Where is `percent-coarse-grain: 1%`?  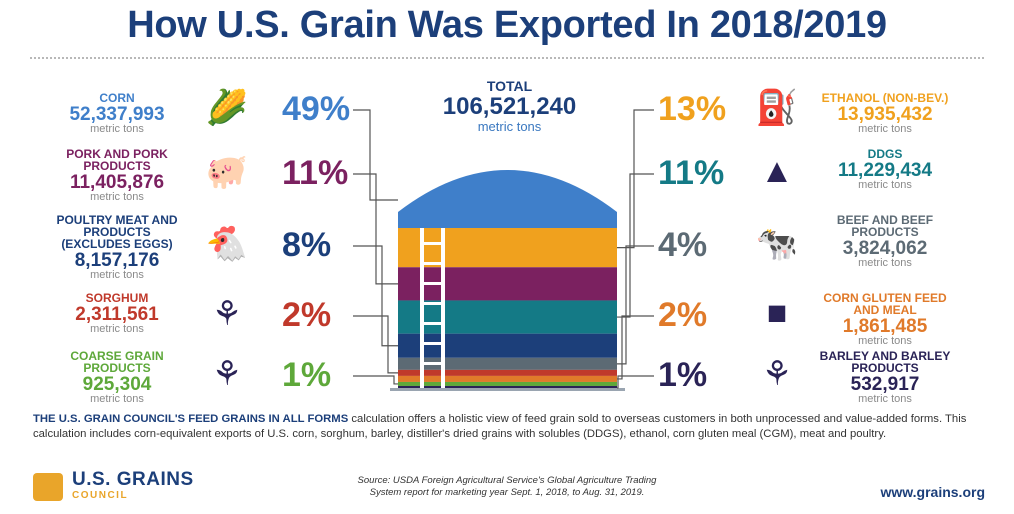 percent-coarse-grain: 1% is located at coordinates (307, 375).